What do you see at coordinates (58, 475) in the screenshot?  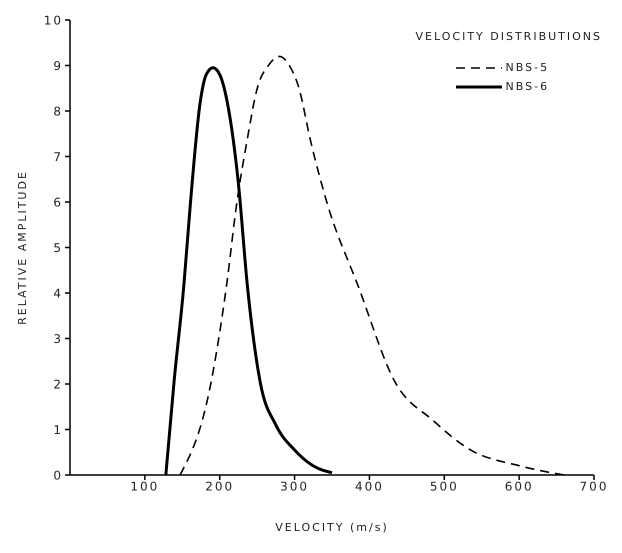 I see `y-tick-label: 0` at bounding box center [58, 475].